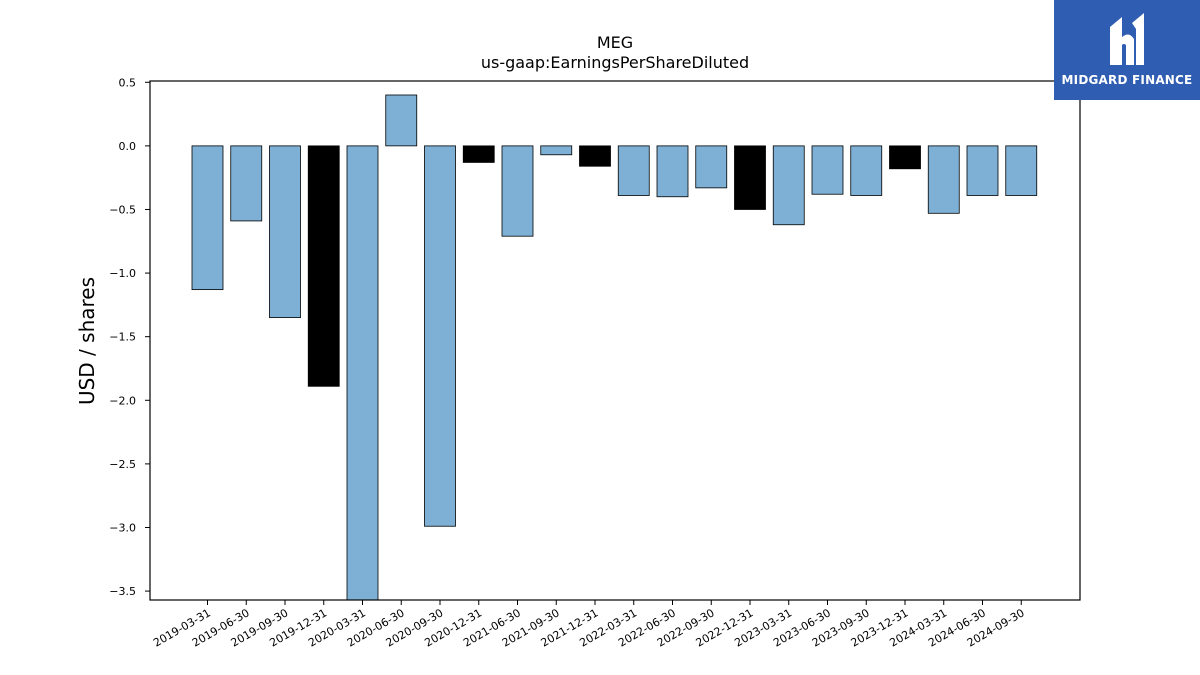 Image resolution: width=1200 pixels, height=675 pixels. I want to click on y-tick-label: −0.5, so click(122, 209).